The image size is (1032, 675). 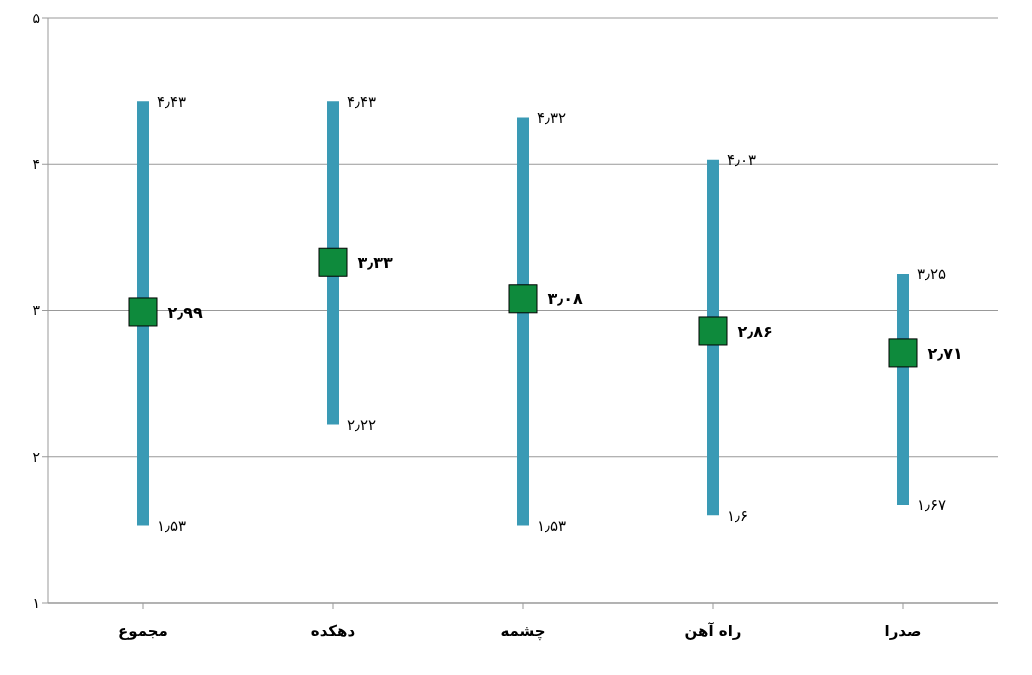 What do you see at coordinates (903, 630) in the screenshot?
I see `x-tick-label: صدرا` at bounding box center [903, 630].